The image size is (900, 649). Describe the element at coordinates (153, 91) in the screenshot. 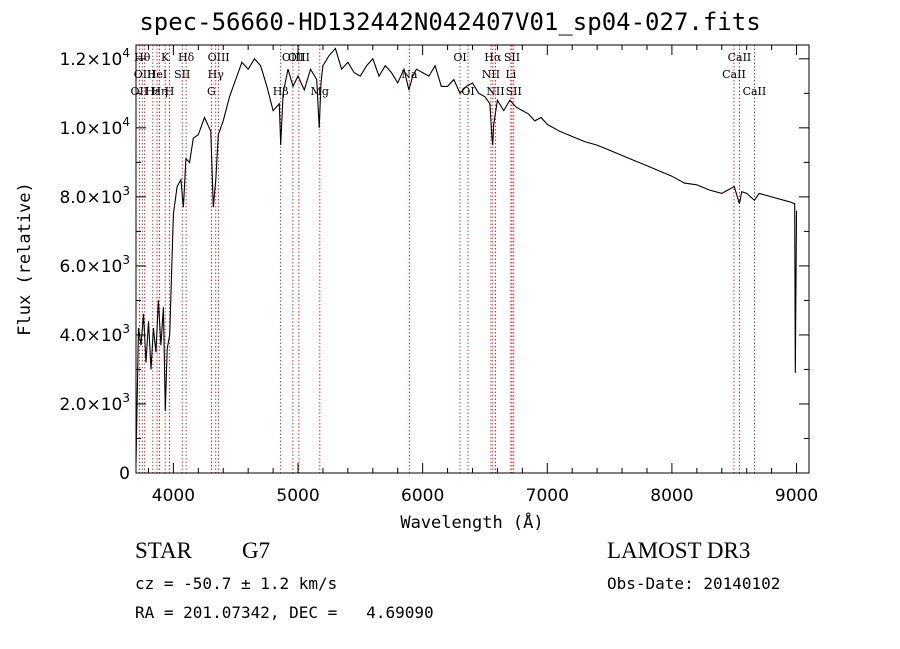

I see `line-marker-label: Hε` at that location.